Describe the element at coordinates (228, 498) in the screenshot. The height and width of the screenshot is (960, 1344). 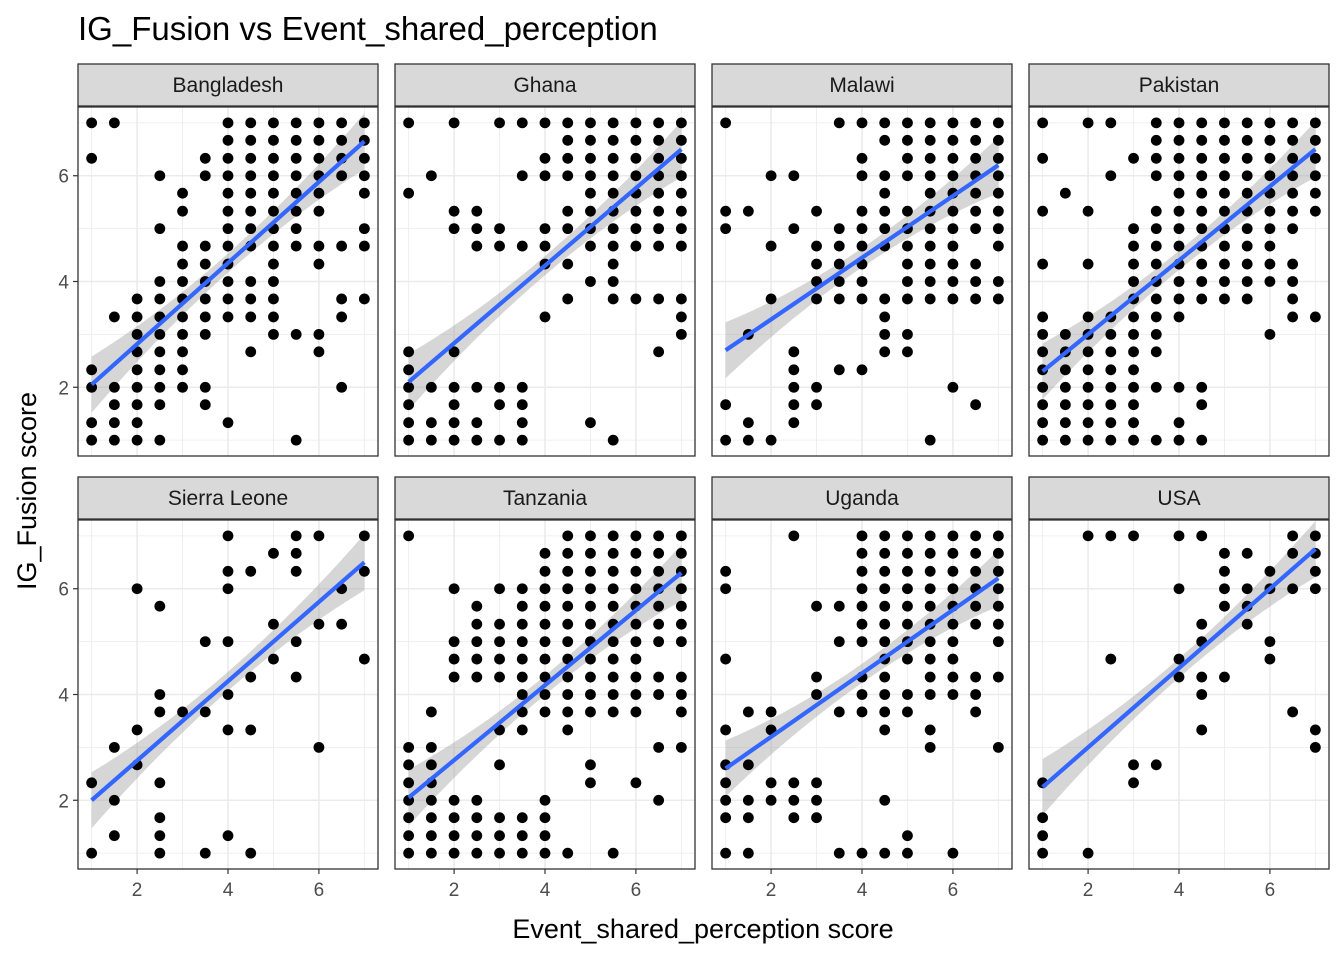
I see `facet-label: Sierra Leone` at that location.